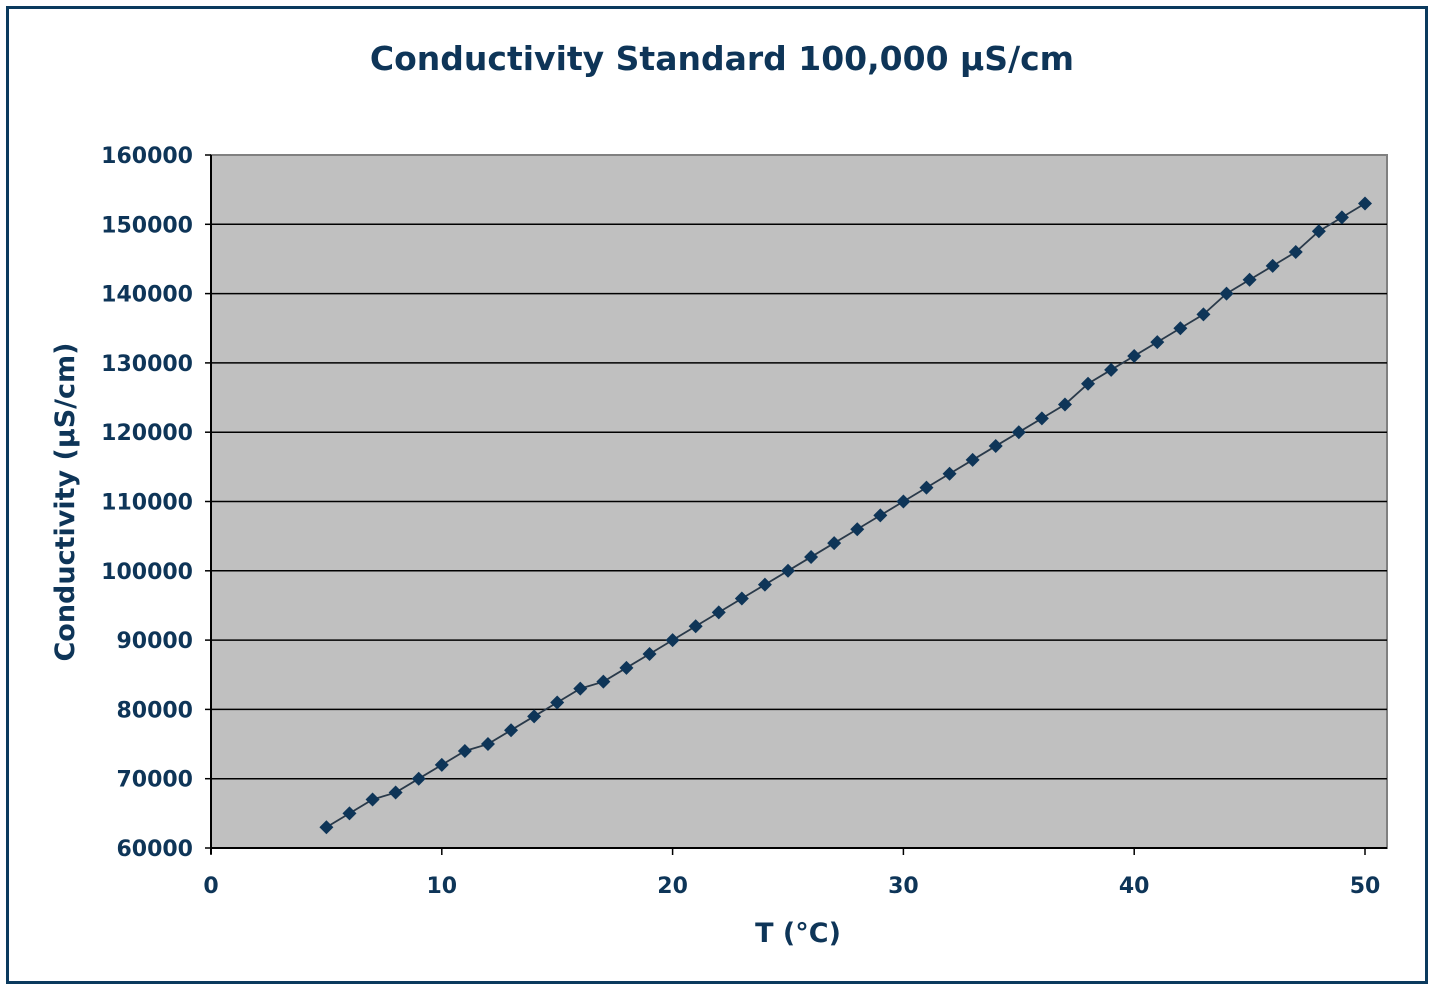  I want to click on y-tick-label: 160000, so click(147, 156).